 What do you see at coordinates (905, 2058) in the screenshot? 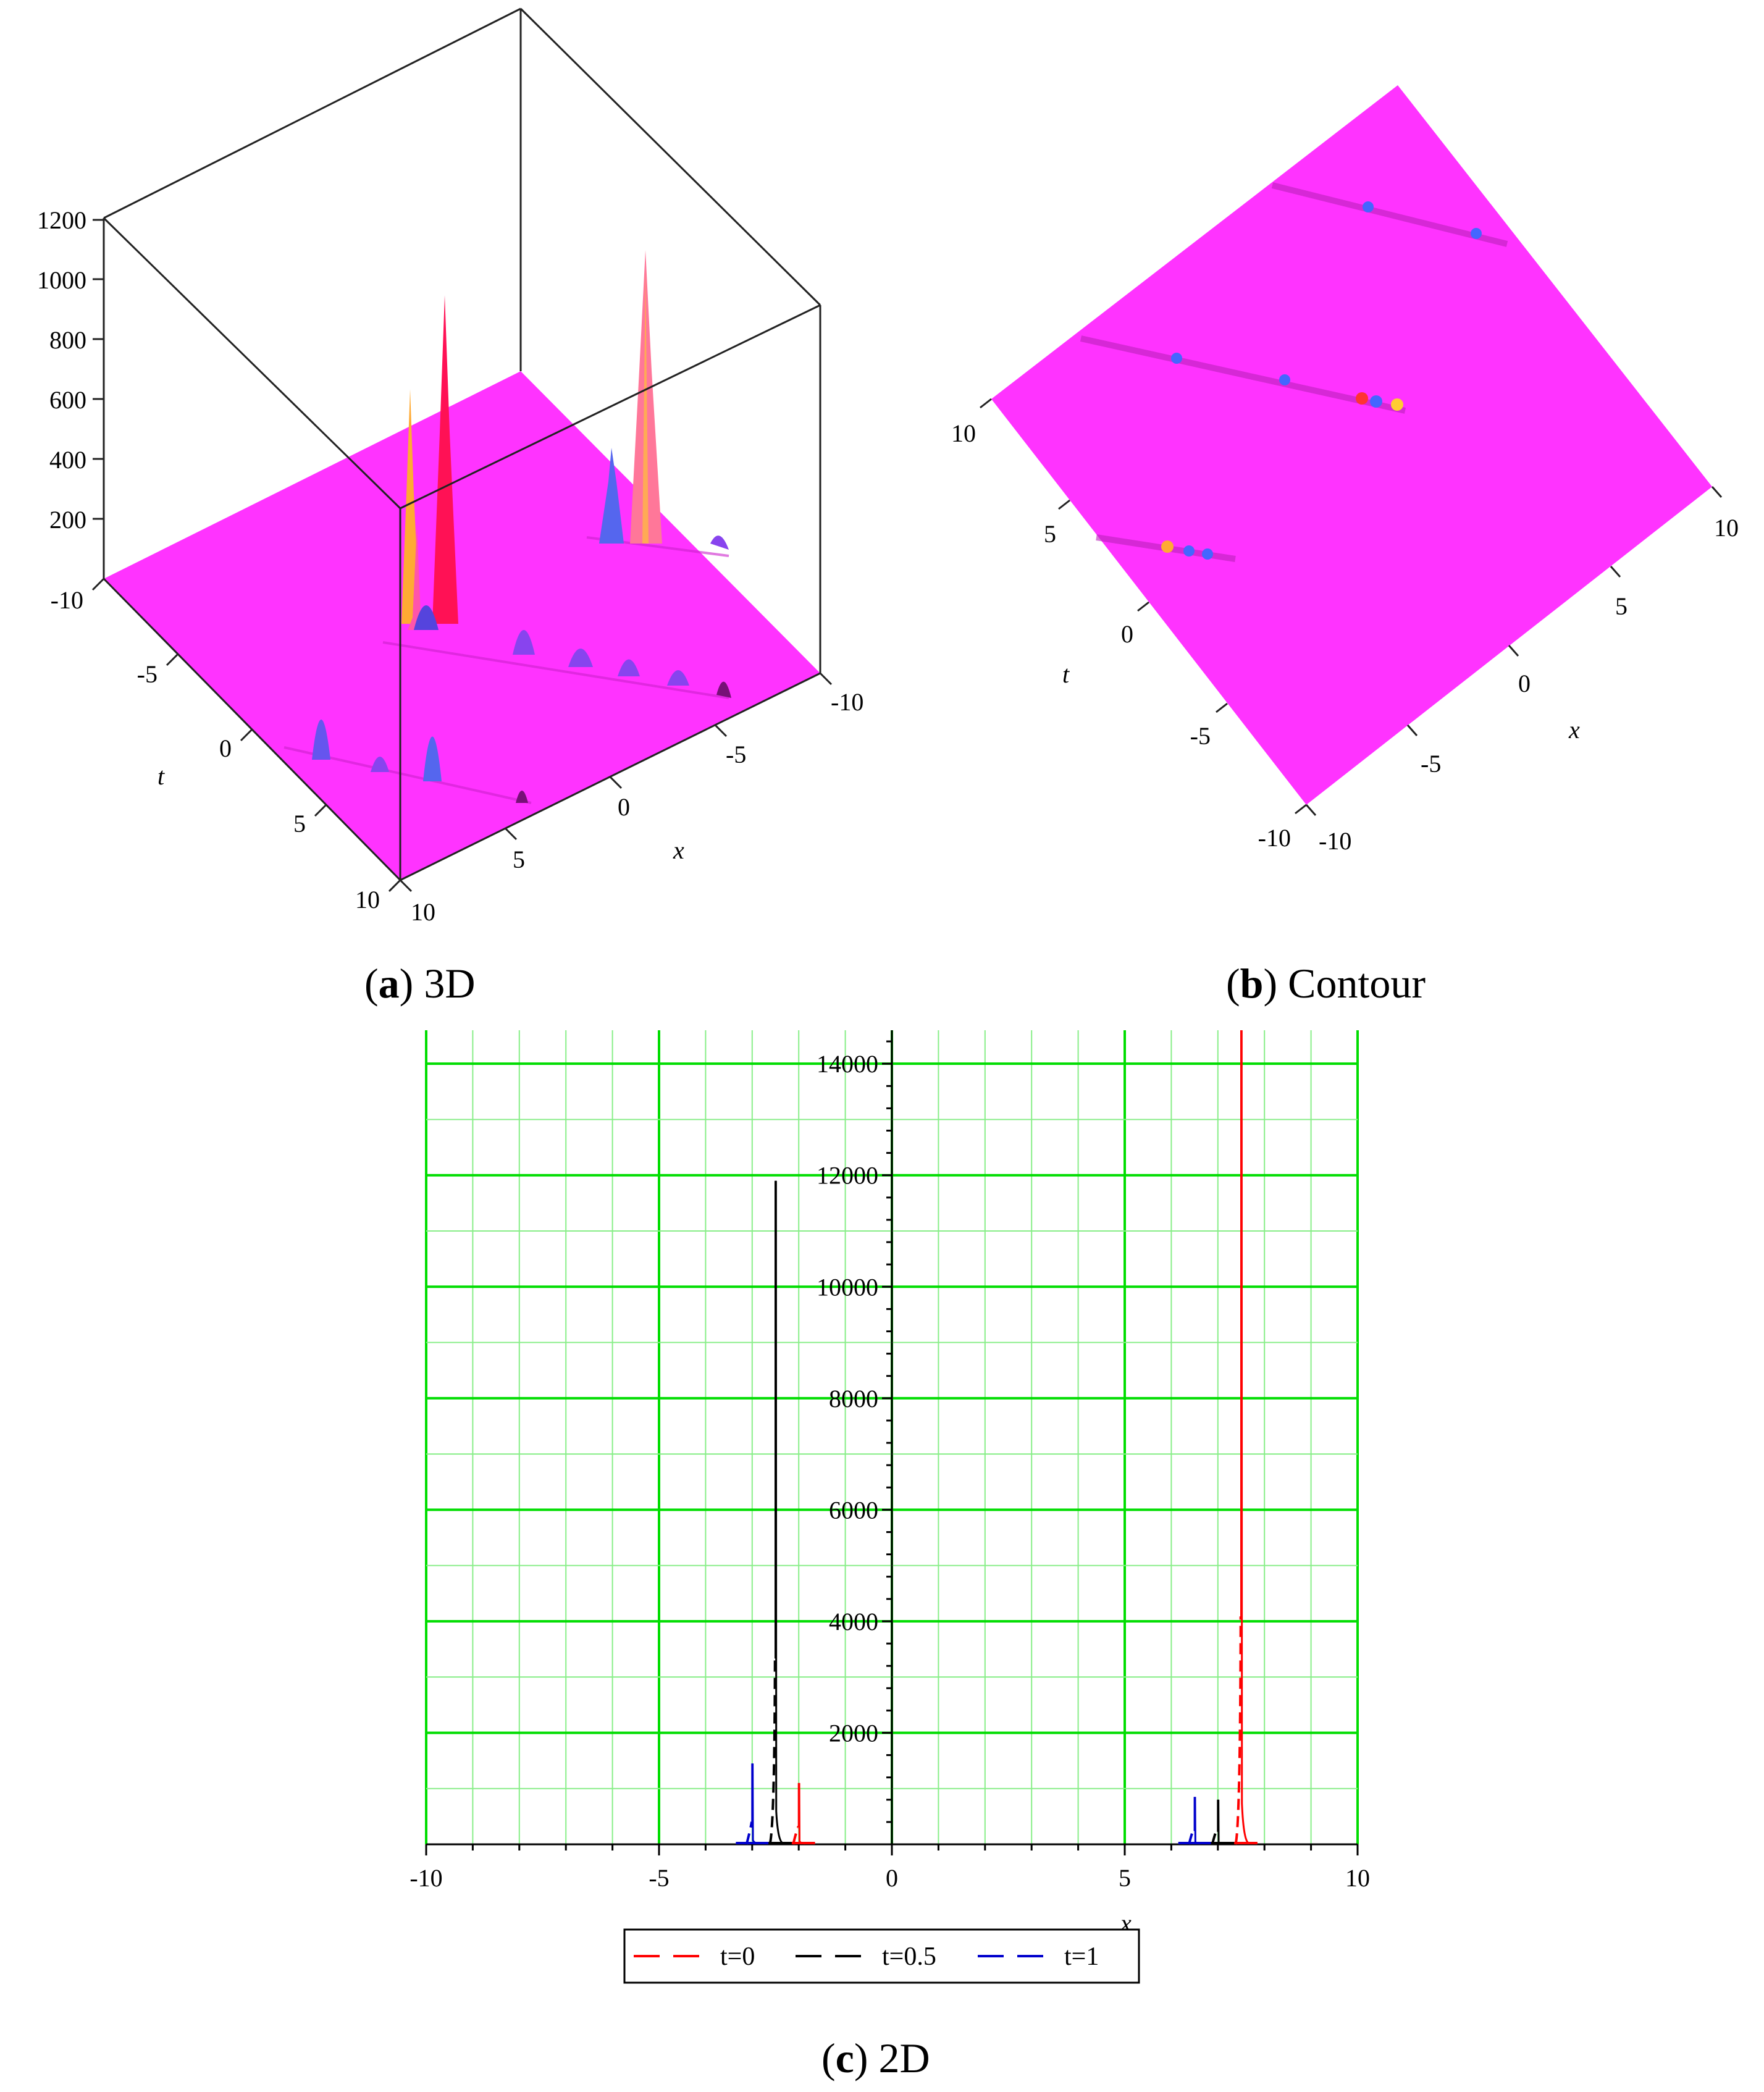
I see `caption-c-text: 2D` at bounding box center [905, 2058].